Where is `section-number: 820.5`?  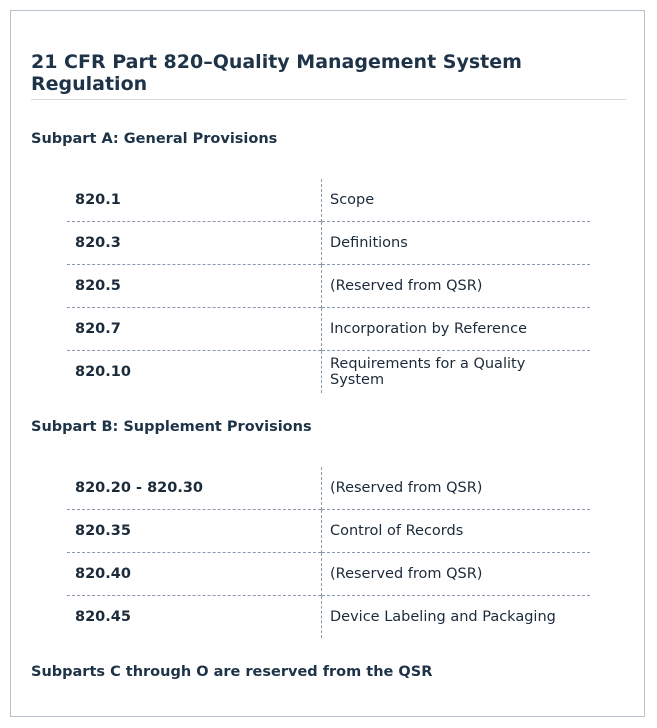 section-number: 820.5 is located at coordinates (194, 286).